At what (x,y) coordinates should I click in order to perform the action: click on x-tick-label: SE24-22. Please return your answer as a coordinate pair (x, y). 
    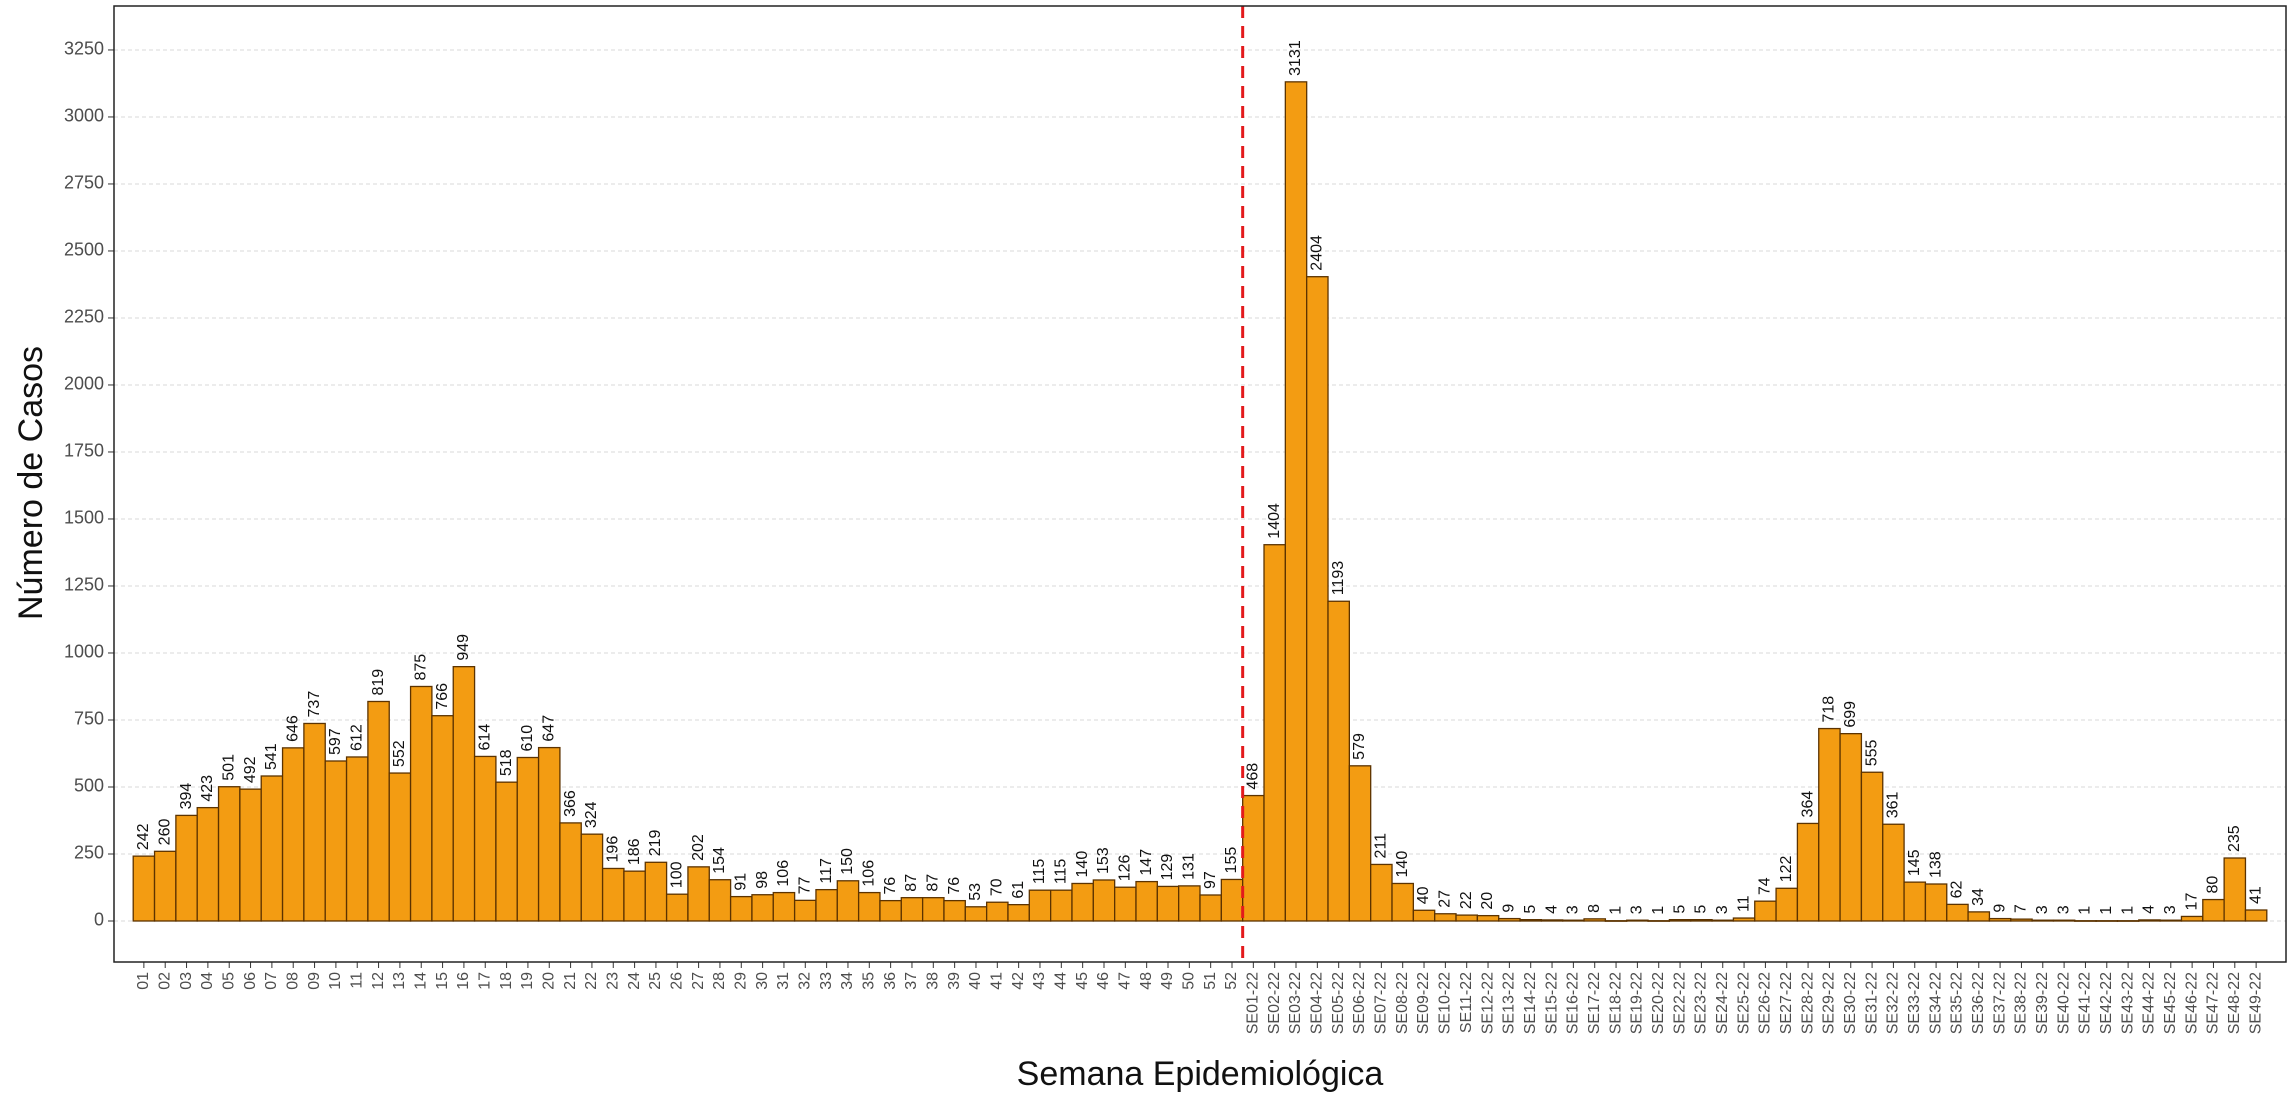
    Looking at the image, I should click on (1722, 1003).